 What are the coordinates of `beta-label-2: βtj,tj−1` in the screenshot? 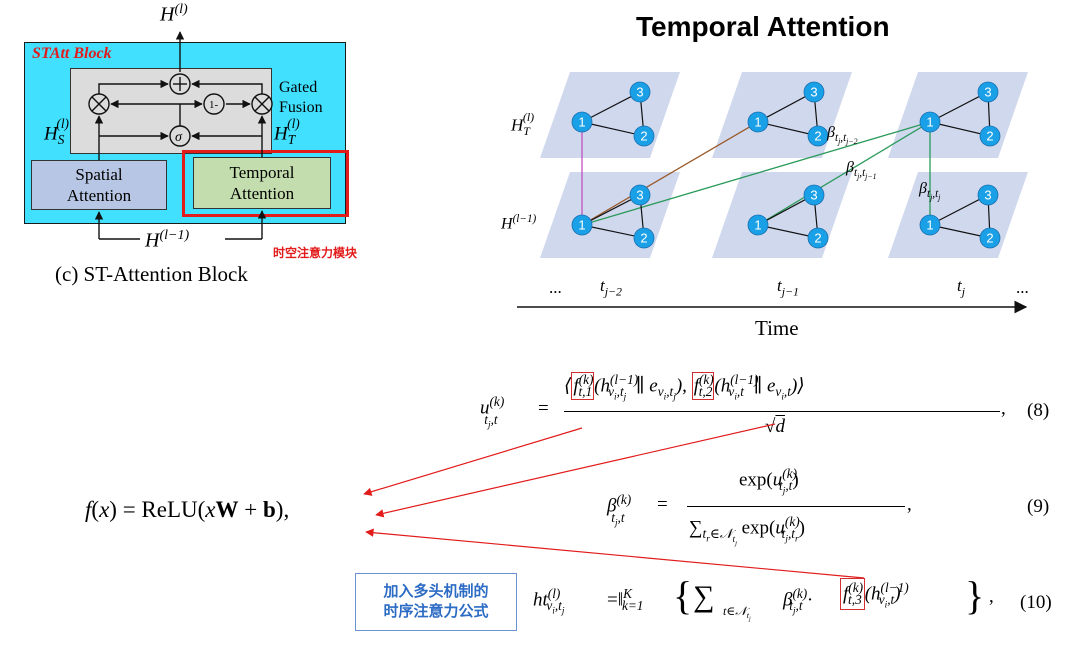 It's located at (861, 170).